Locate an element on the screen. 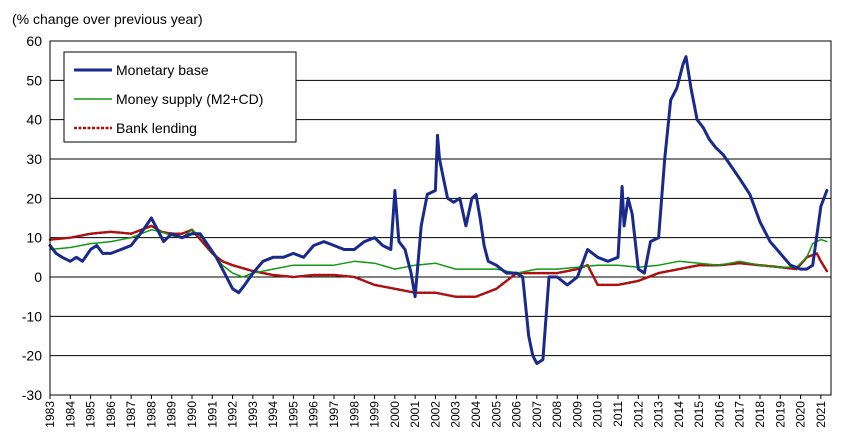 The image size is (850, 446). x-tick-label: 1996 is located at coordinates (314, 414).